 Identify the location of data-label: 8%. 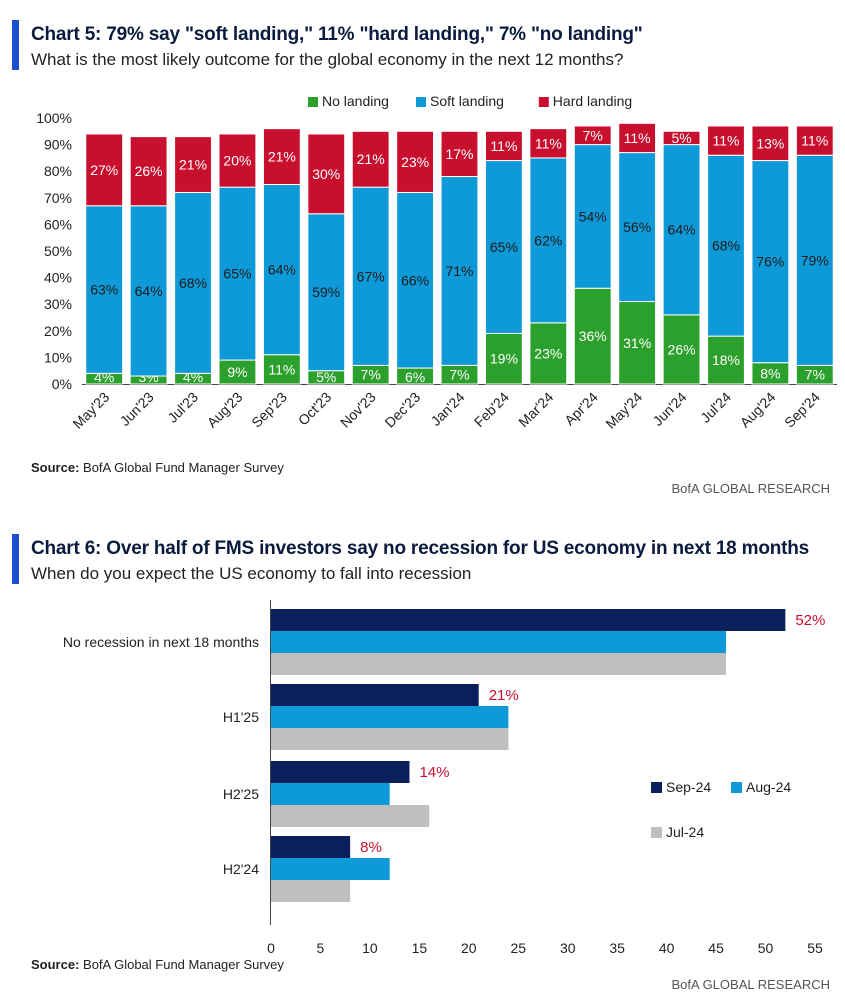
(770, 373).